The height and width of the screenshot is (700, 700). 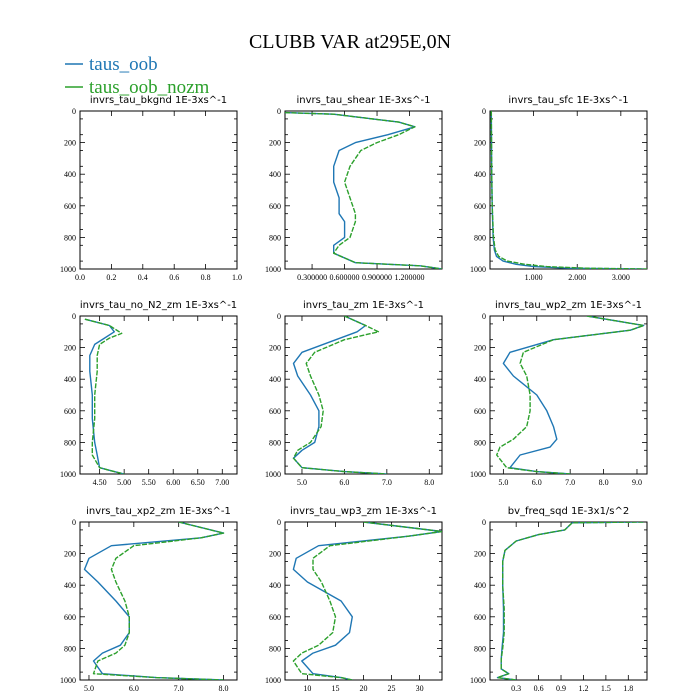 I want to click on x-tick-label: 4.50, so click(x=100, y=482).